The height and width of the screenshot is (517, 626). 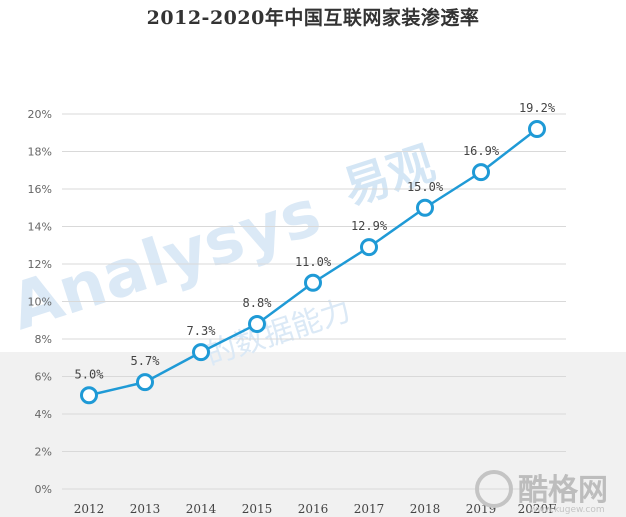 What do you see at coordinates (43, 452) in the screenshot?
I see `y-tick-label: 2%` at bounding box center [43, 452].